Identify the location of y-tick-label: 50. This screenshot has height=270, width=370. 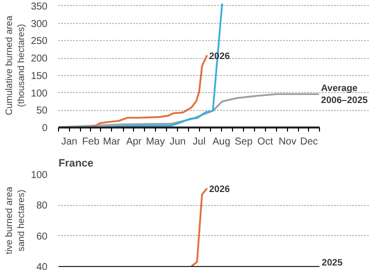
(42, 111).